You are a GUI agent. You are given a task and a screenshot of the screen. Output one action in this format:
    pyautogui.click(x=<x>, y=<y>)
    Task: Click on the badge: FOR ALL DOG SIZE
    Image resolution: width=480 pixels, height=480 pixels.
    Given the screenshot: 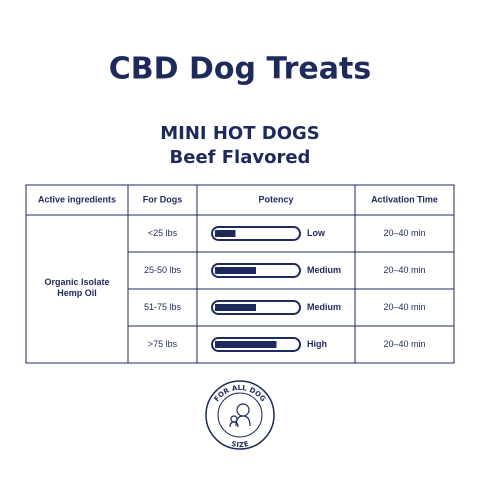 What is the action you would take?
    pyautogui.click(x=240, y=415)
    